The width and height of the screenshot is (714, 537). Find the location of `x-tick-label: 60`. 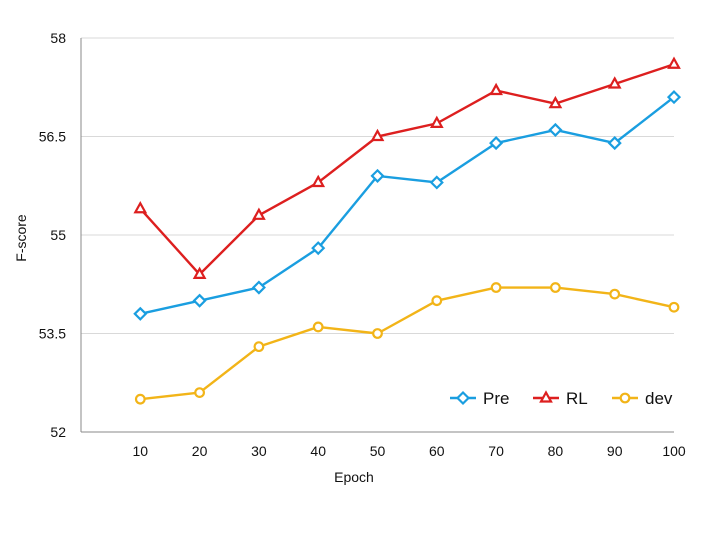

x-tick-label: 60 is located at coordinates (437, 451).